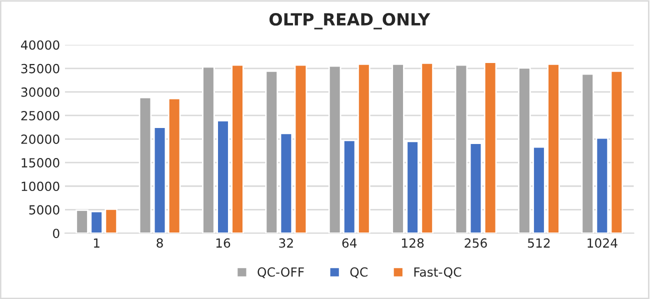 The height and width of the screenshot is (299, 650). I want to click on x-tick-label: 256, so click(475, 243).